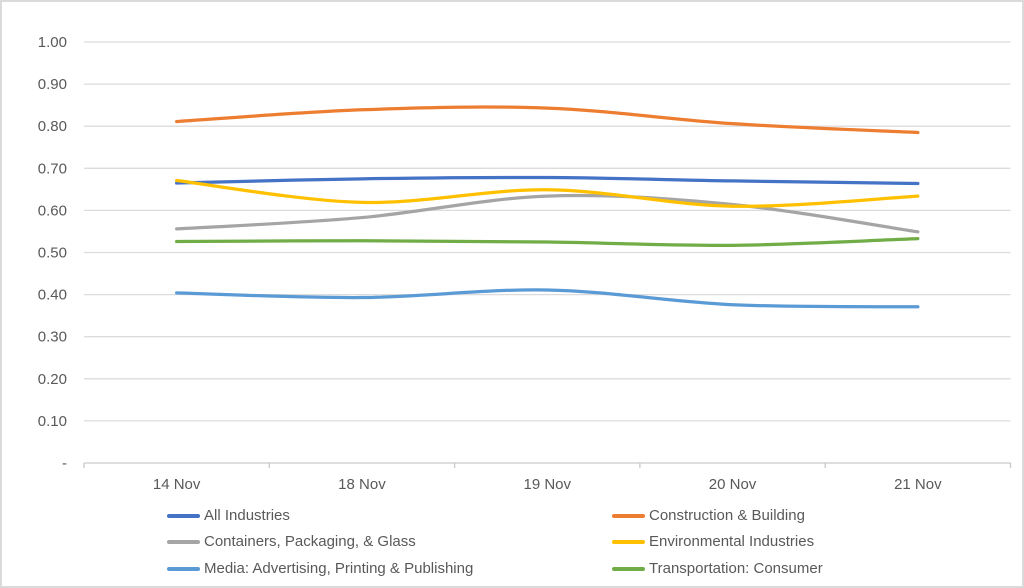  Describe the element at coordinates (177, 484) in the screenshot. I see `x-axis-label: 14 Nov` at that location.